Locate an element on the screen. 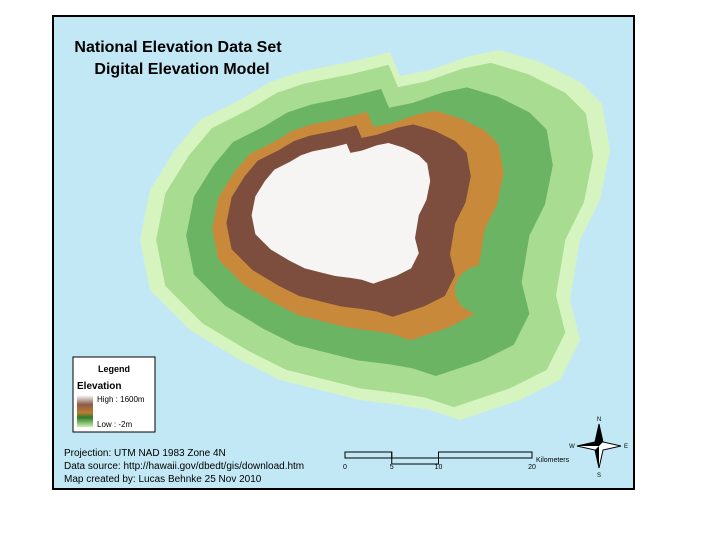  legend: Legend Elevation High : 1600m Low : -2m is located at coordinates (114, 394).